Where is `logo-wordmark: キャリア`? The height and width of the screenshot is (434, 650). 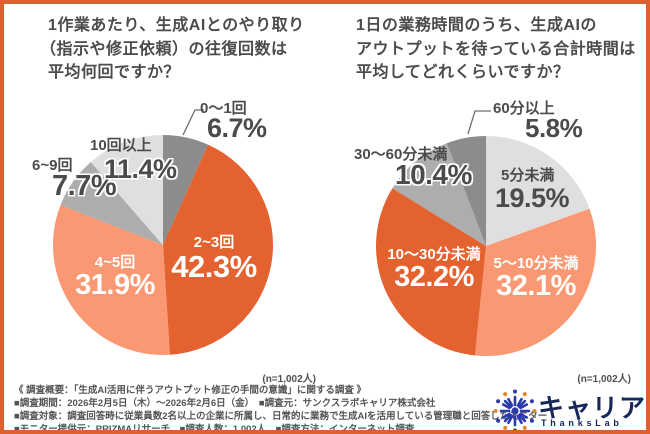
logo-wordmark: キャリア is located at coordinates (592, 408).